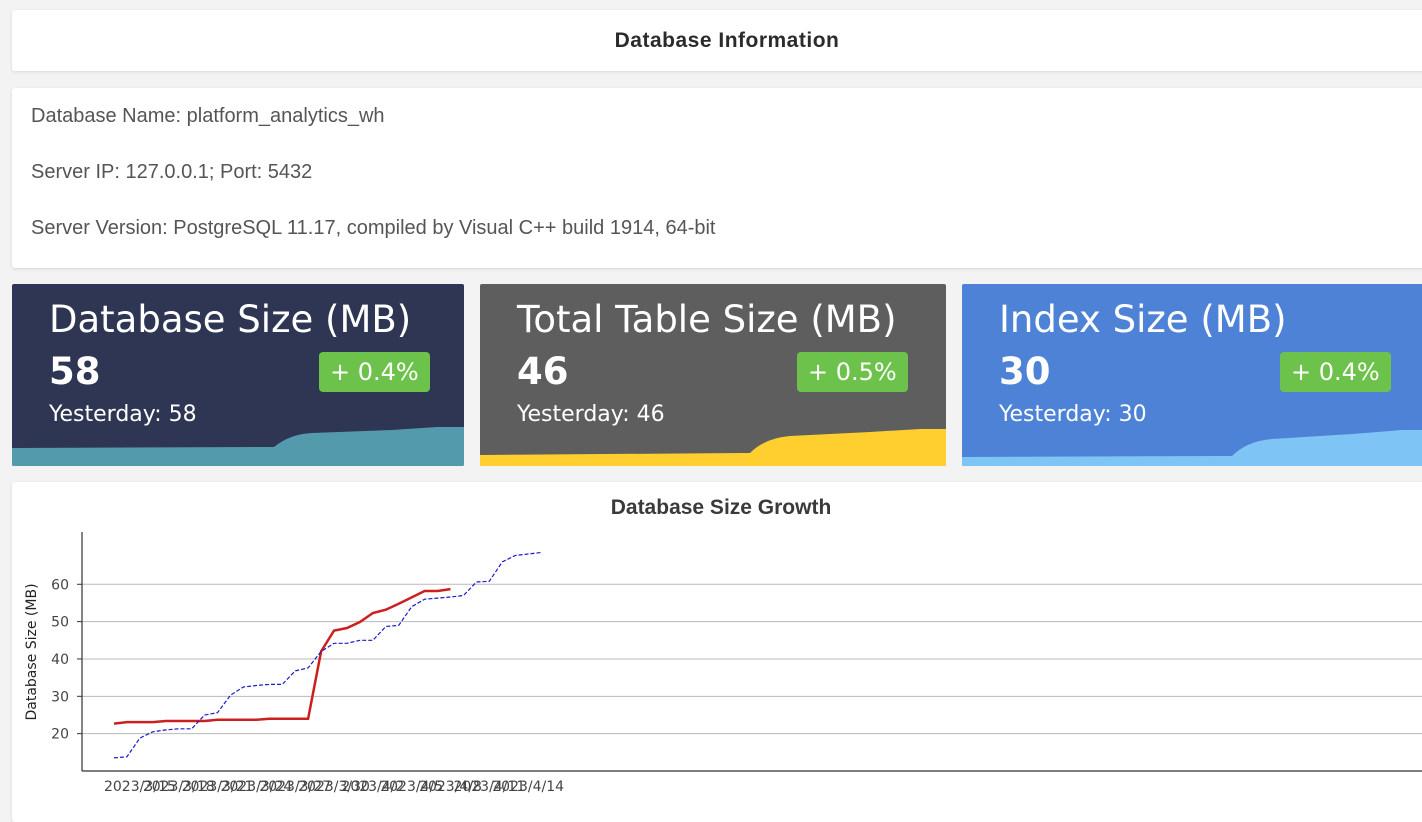 This screenshot has height=822, width=1422. I want to click on header-panel: Database Information, so click(717, 40).